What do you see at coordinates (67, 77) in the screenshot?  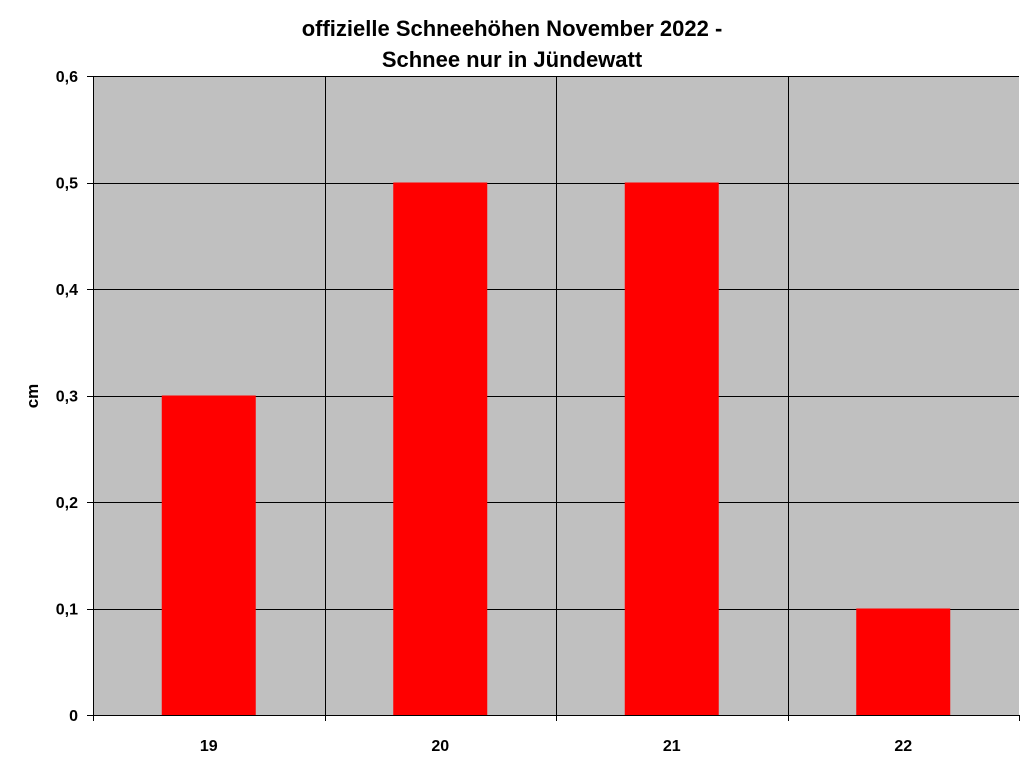 I see `y-tick-label: 0,6` at bounding box center [67, 77].